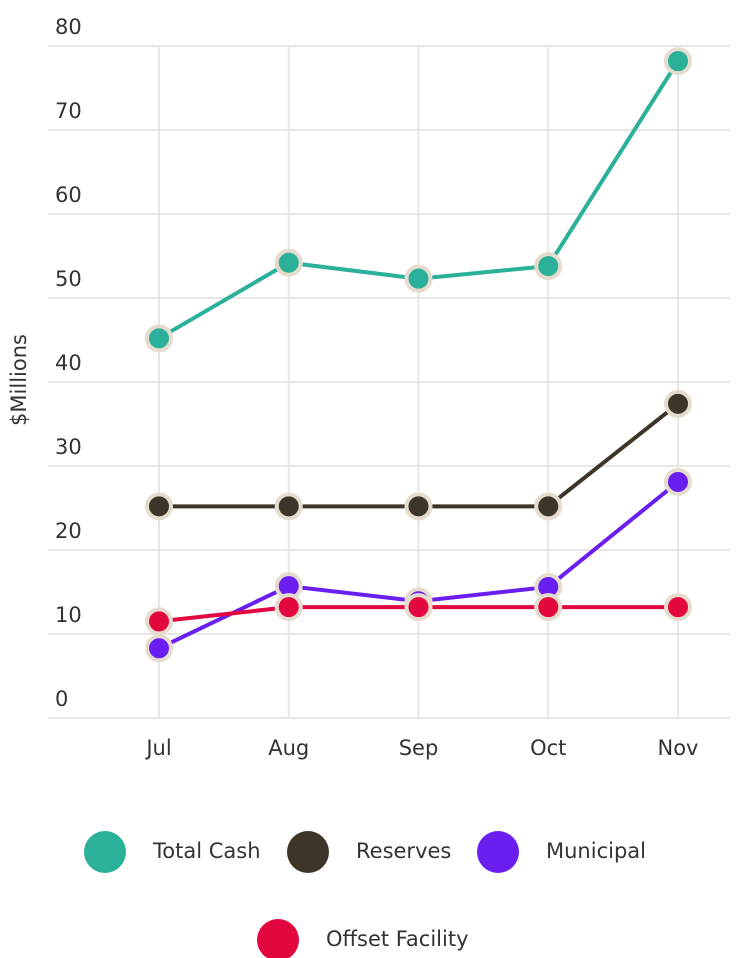 This screenshot has height=958, width=744. I want to click on y-tick-label: 50, so click(68, 279).